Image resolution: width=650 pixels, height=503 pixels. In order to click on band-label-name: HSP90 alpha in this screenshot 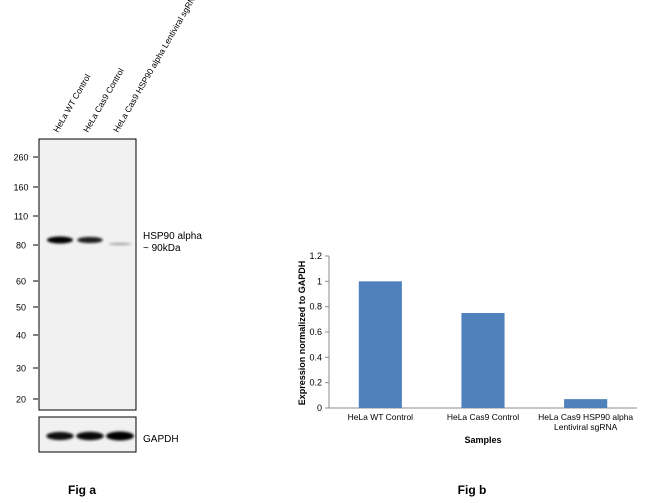, I will do `click(172, 236)`.